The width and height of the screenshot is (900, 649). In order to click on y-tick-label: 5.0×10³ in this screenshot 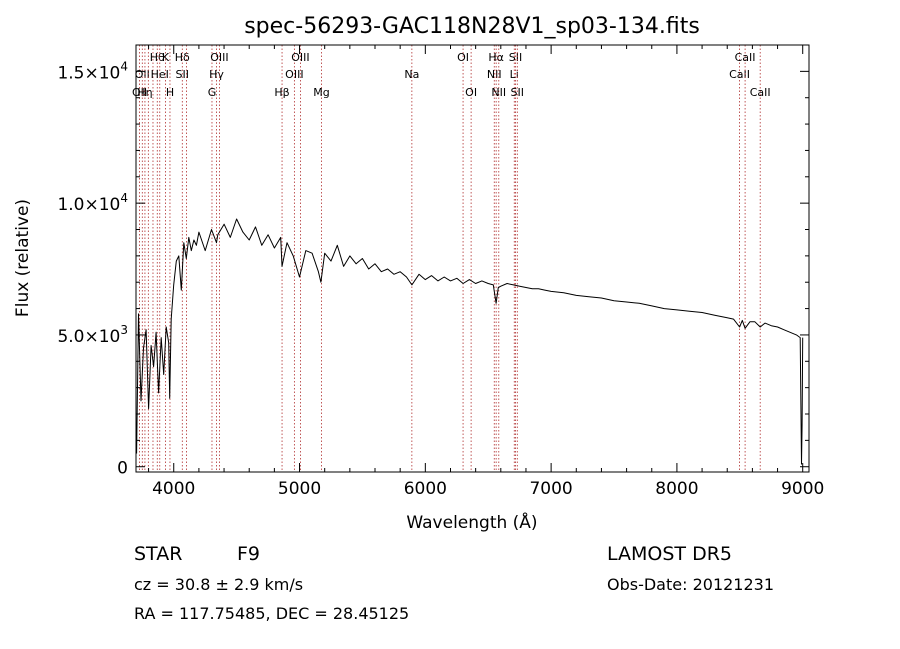, I will do `click(92, 335)`.